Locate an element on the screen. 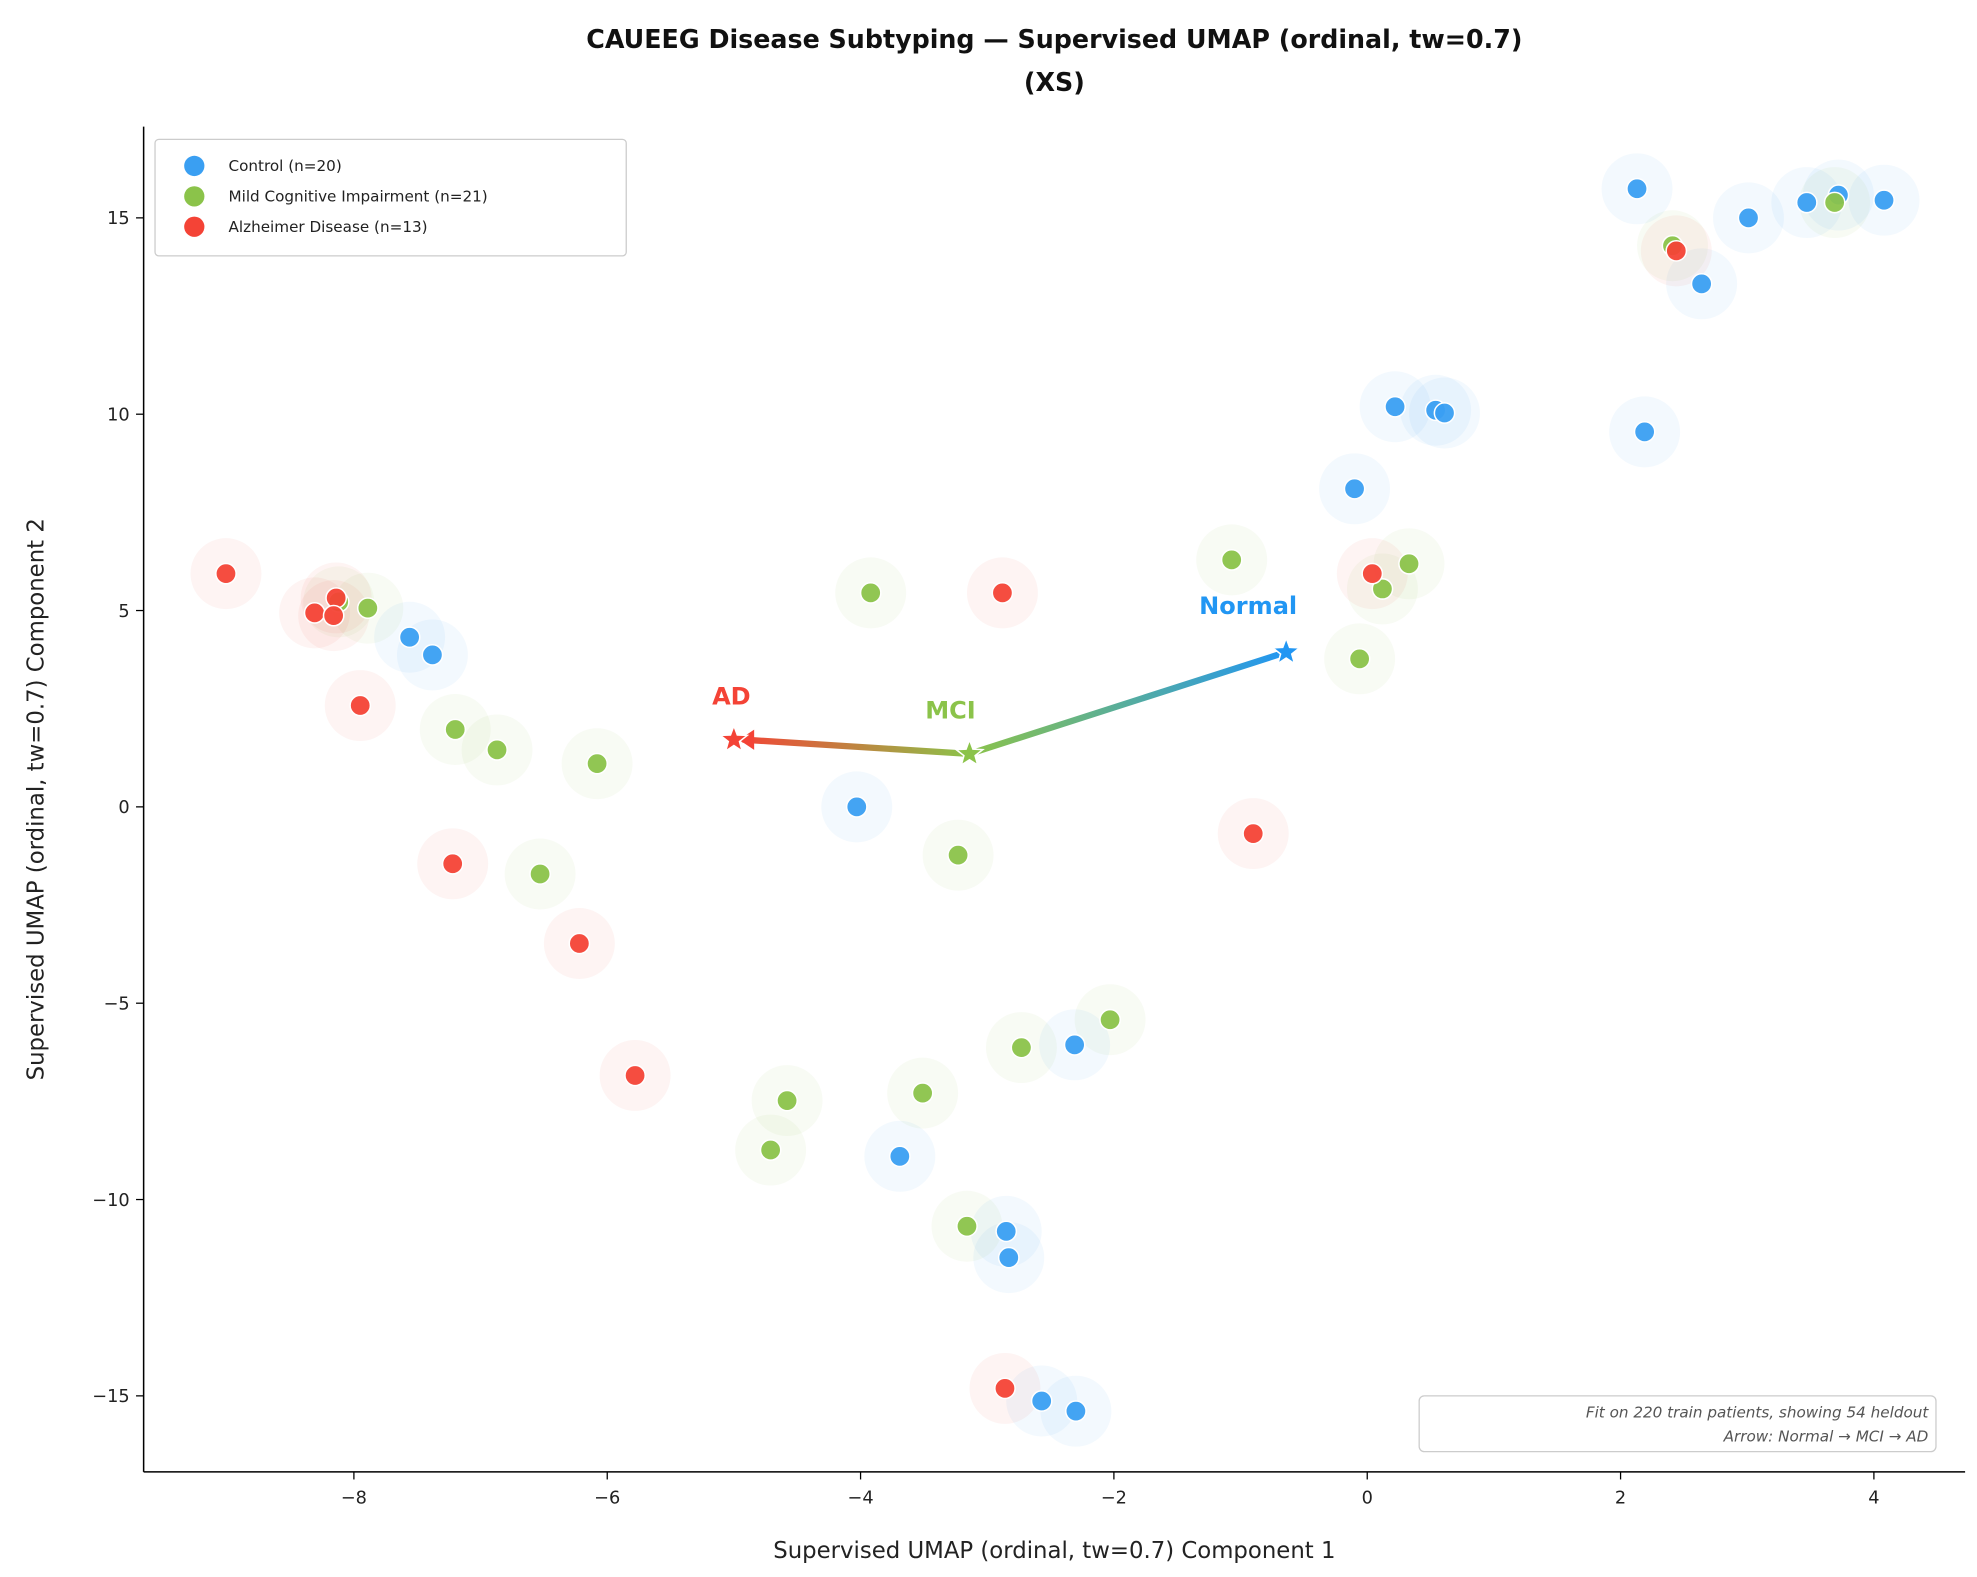 Image resolution: width=1977 pixels, height=1577 pixels. x-tick-label: 2 is located at coordinates (1620, 1499).